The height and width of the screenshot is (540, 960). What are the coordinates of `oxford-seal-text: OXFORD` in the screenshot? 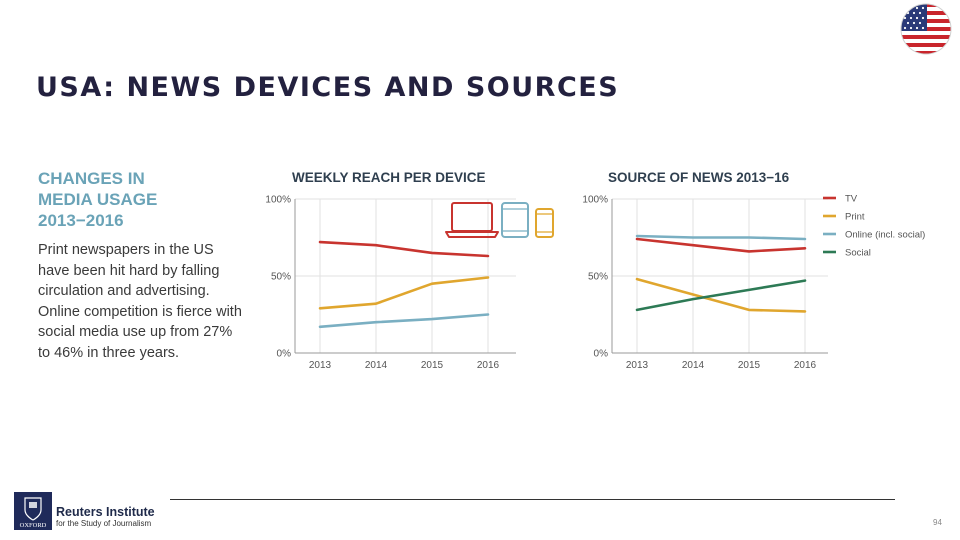 It's located at (33, 525).